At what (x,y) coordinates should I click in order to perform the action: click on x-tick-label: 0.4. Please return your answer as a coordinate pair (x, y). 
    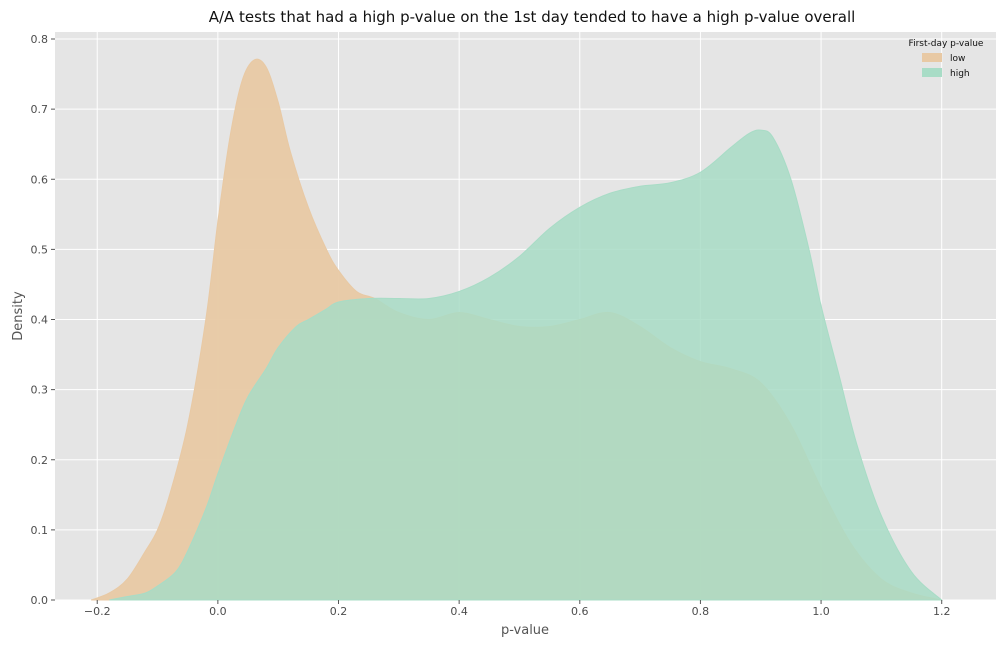
    Looking at the image, I should click on (459, 611).